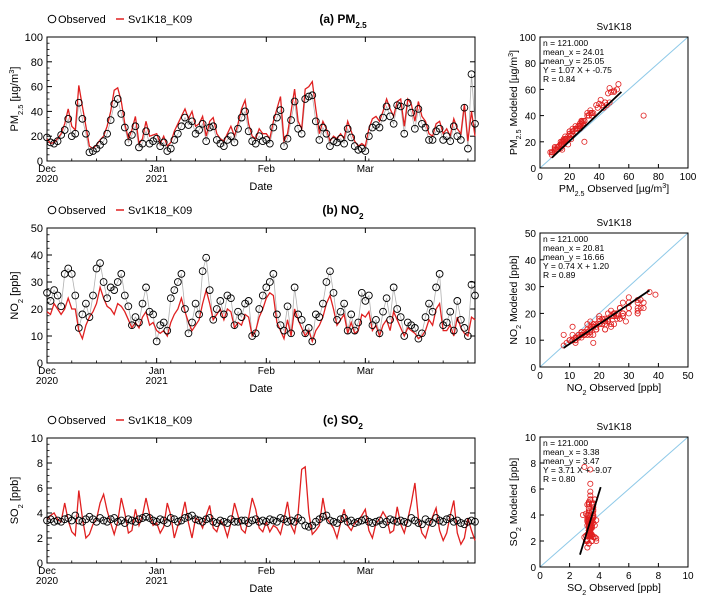 Image resolution: width=703 pixels, height=603 pixels. Describe the element at coordinates (613, 27) in the screenshot. I see `scatter-title: Sv1K18` at that location.